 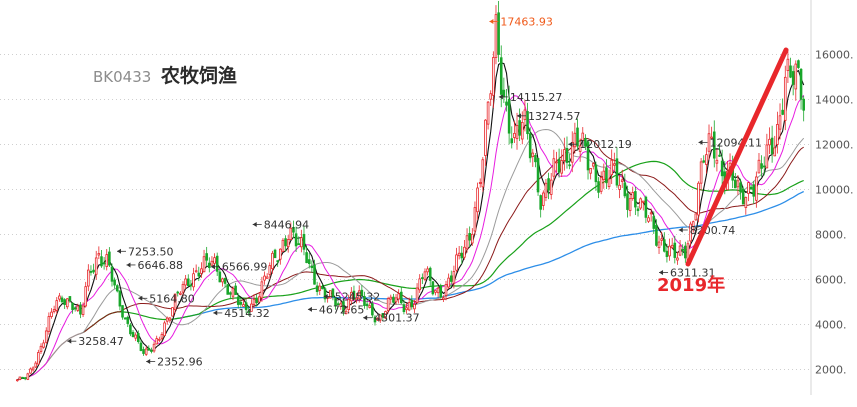 What do you see at coordinates (831, 280) in the screenshot?
I see `y-tick-label: 6000.` at bounding box center [831, 280].